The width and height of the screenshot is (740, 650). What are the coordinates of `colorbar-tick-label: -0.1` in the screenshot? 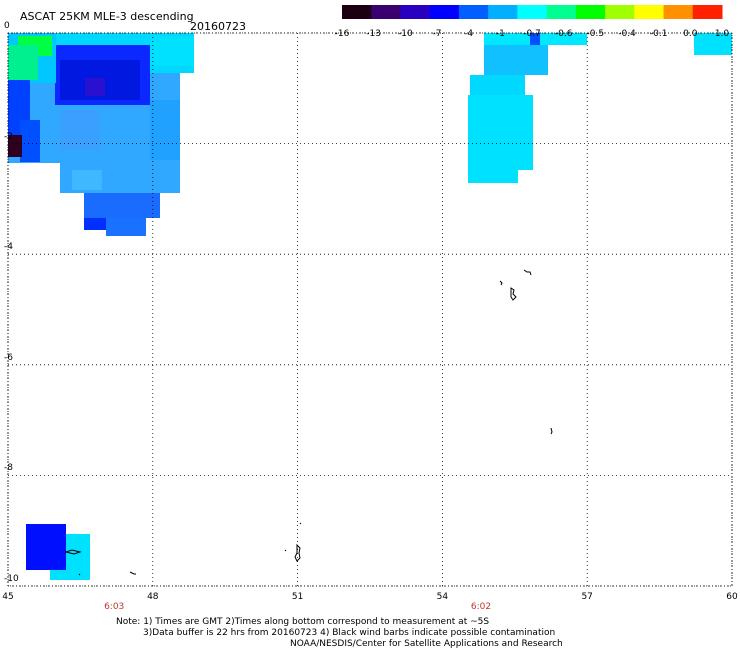 It's located at (658, 34).